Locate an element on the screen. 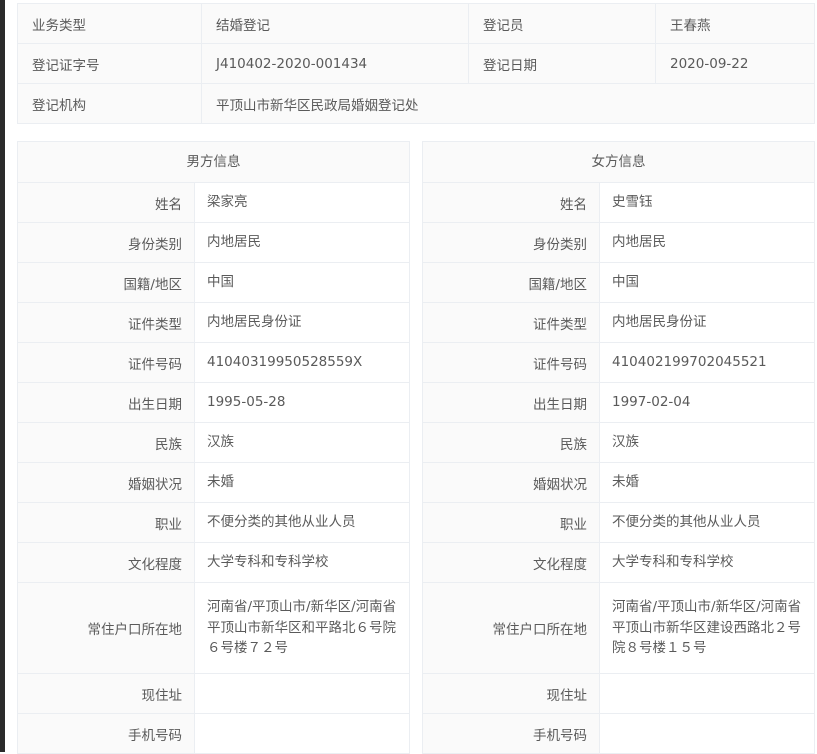 This screenshot has width=817, height=754. page-edge-strip is located at coordinates (2, 376).